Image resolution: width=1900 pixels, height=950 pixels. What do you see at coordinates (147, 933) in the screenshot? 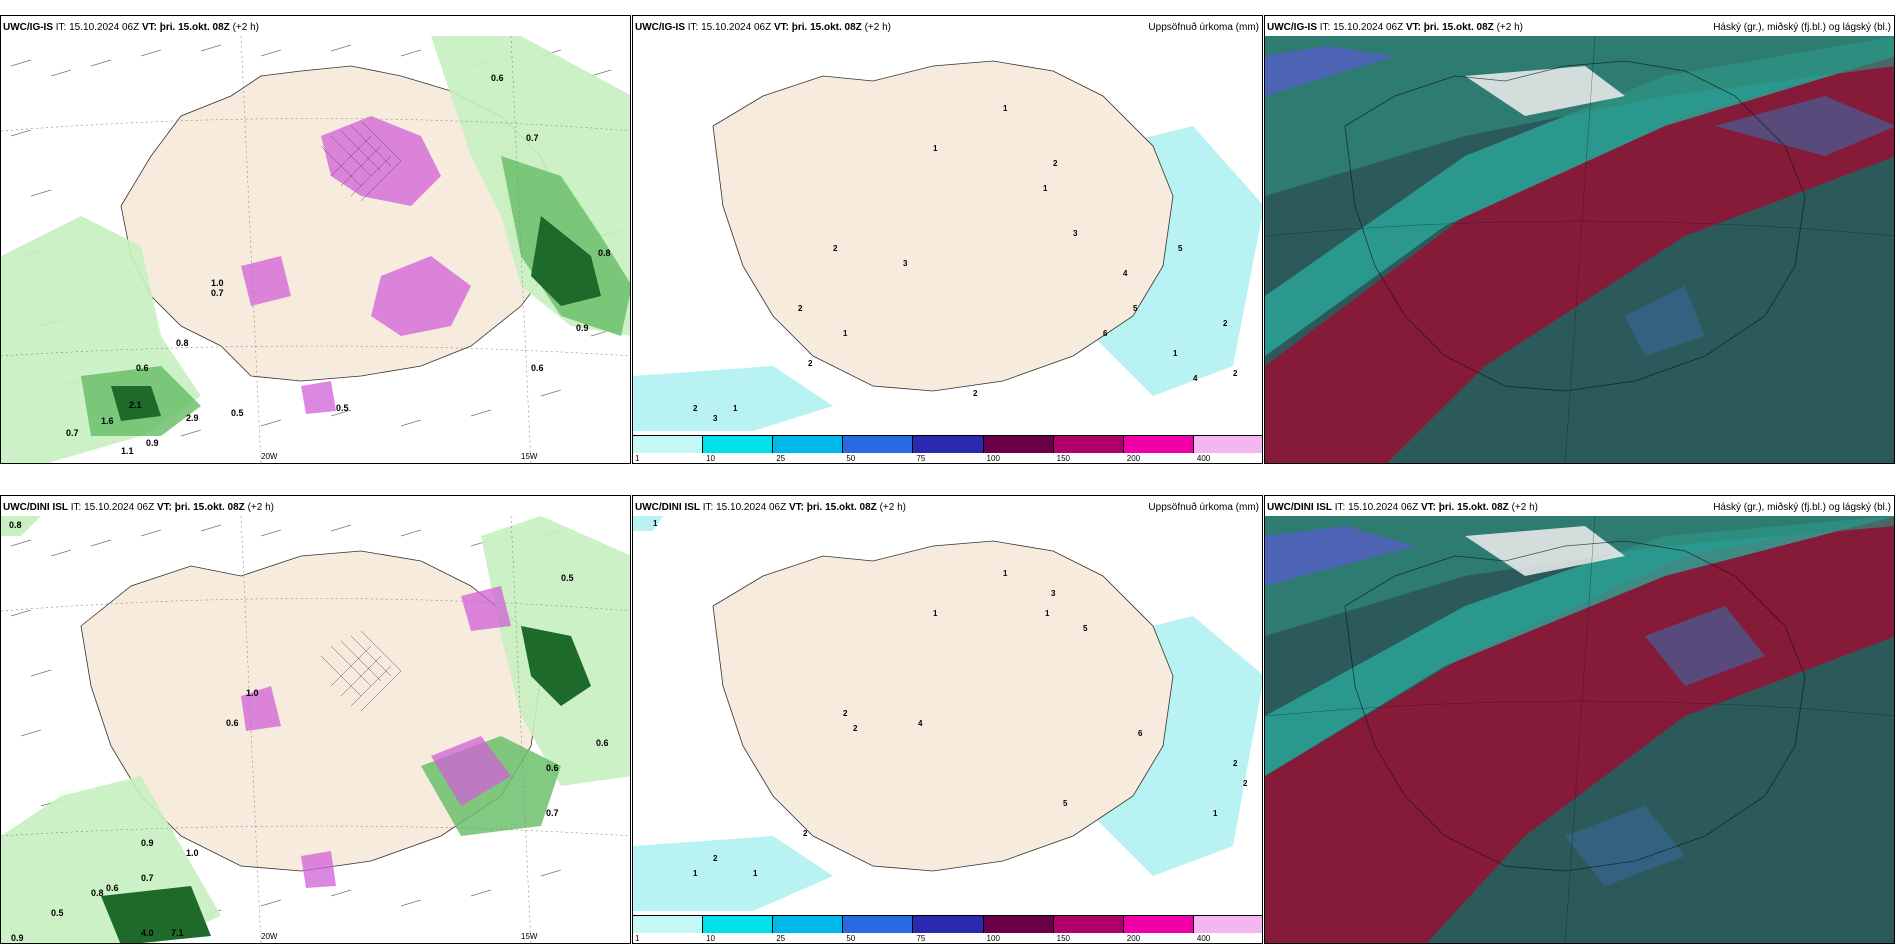
I see `precip-value: 4.0` at bounding box center [147, 933].